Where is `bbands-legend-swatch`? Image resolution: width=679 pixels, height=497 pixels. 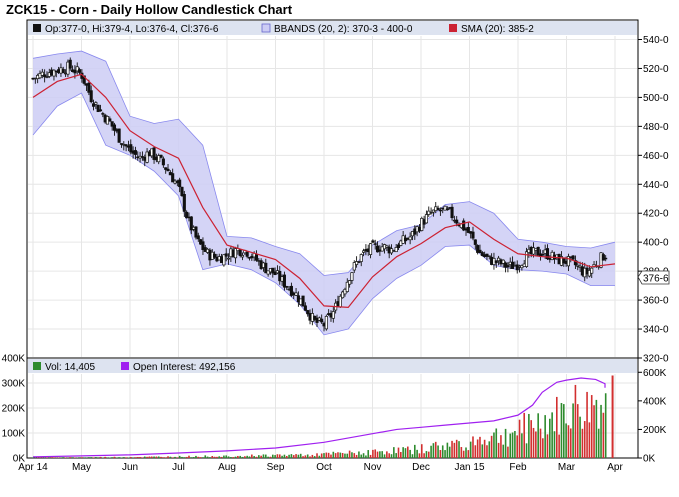
bbands-legend-swatch is located at coordinates (266, 28).